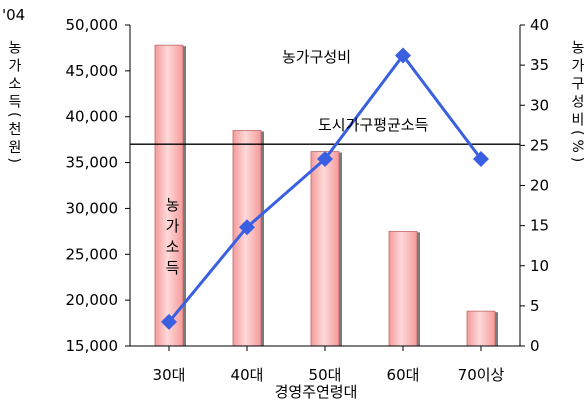 The height and width of the screenshot is (403, 587). What do you see at coordinates (325, 375) in the screenshot?
I see `x-tick-label: 50대` at bounding box center [325, 375].